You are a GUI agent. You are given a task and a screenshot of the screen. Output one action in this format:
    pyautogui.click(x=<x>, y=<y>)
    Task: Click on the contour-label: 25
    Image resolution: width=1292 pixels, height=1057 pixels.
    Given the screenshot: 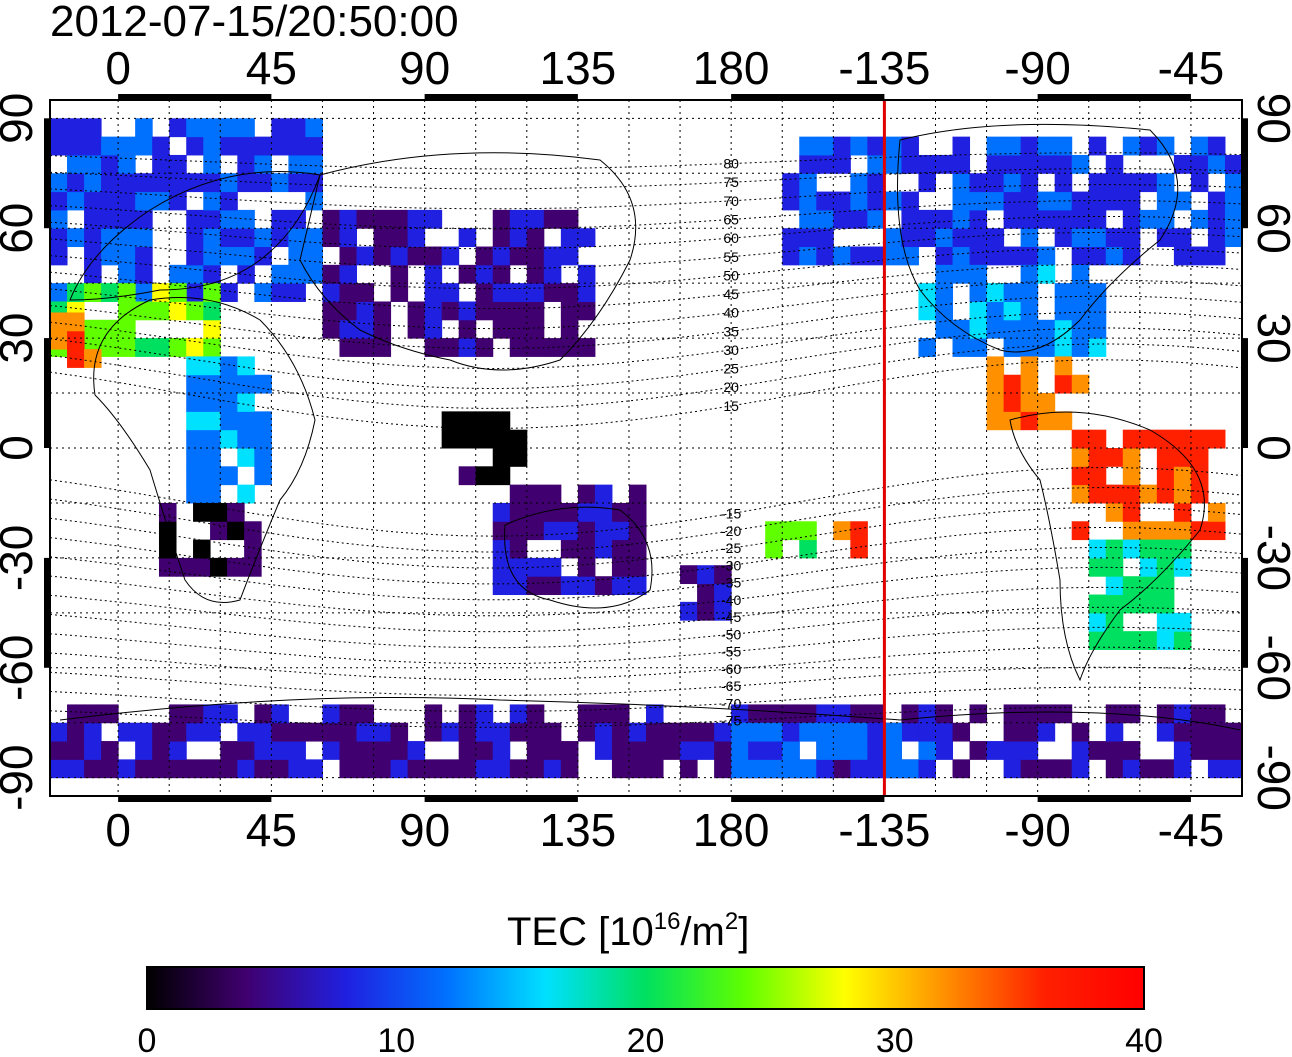 What is the action you would take?
    pyautogui.click(x=731, y=369)
    